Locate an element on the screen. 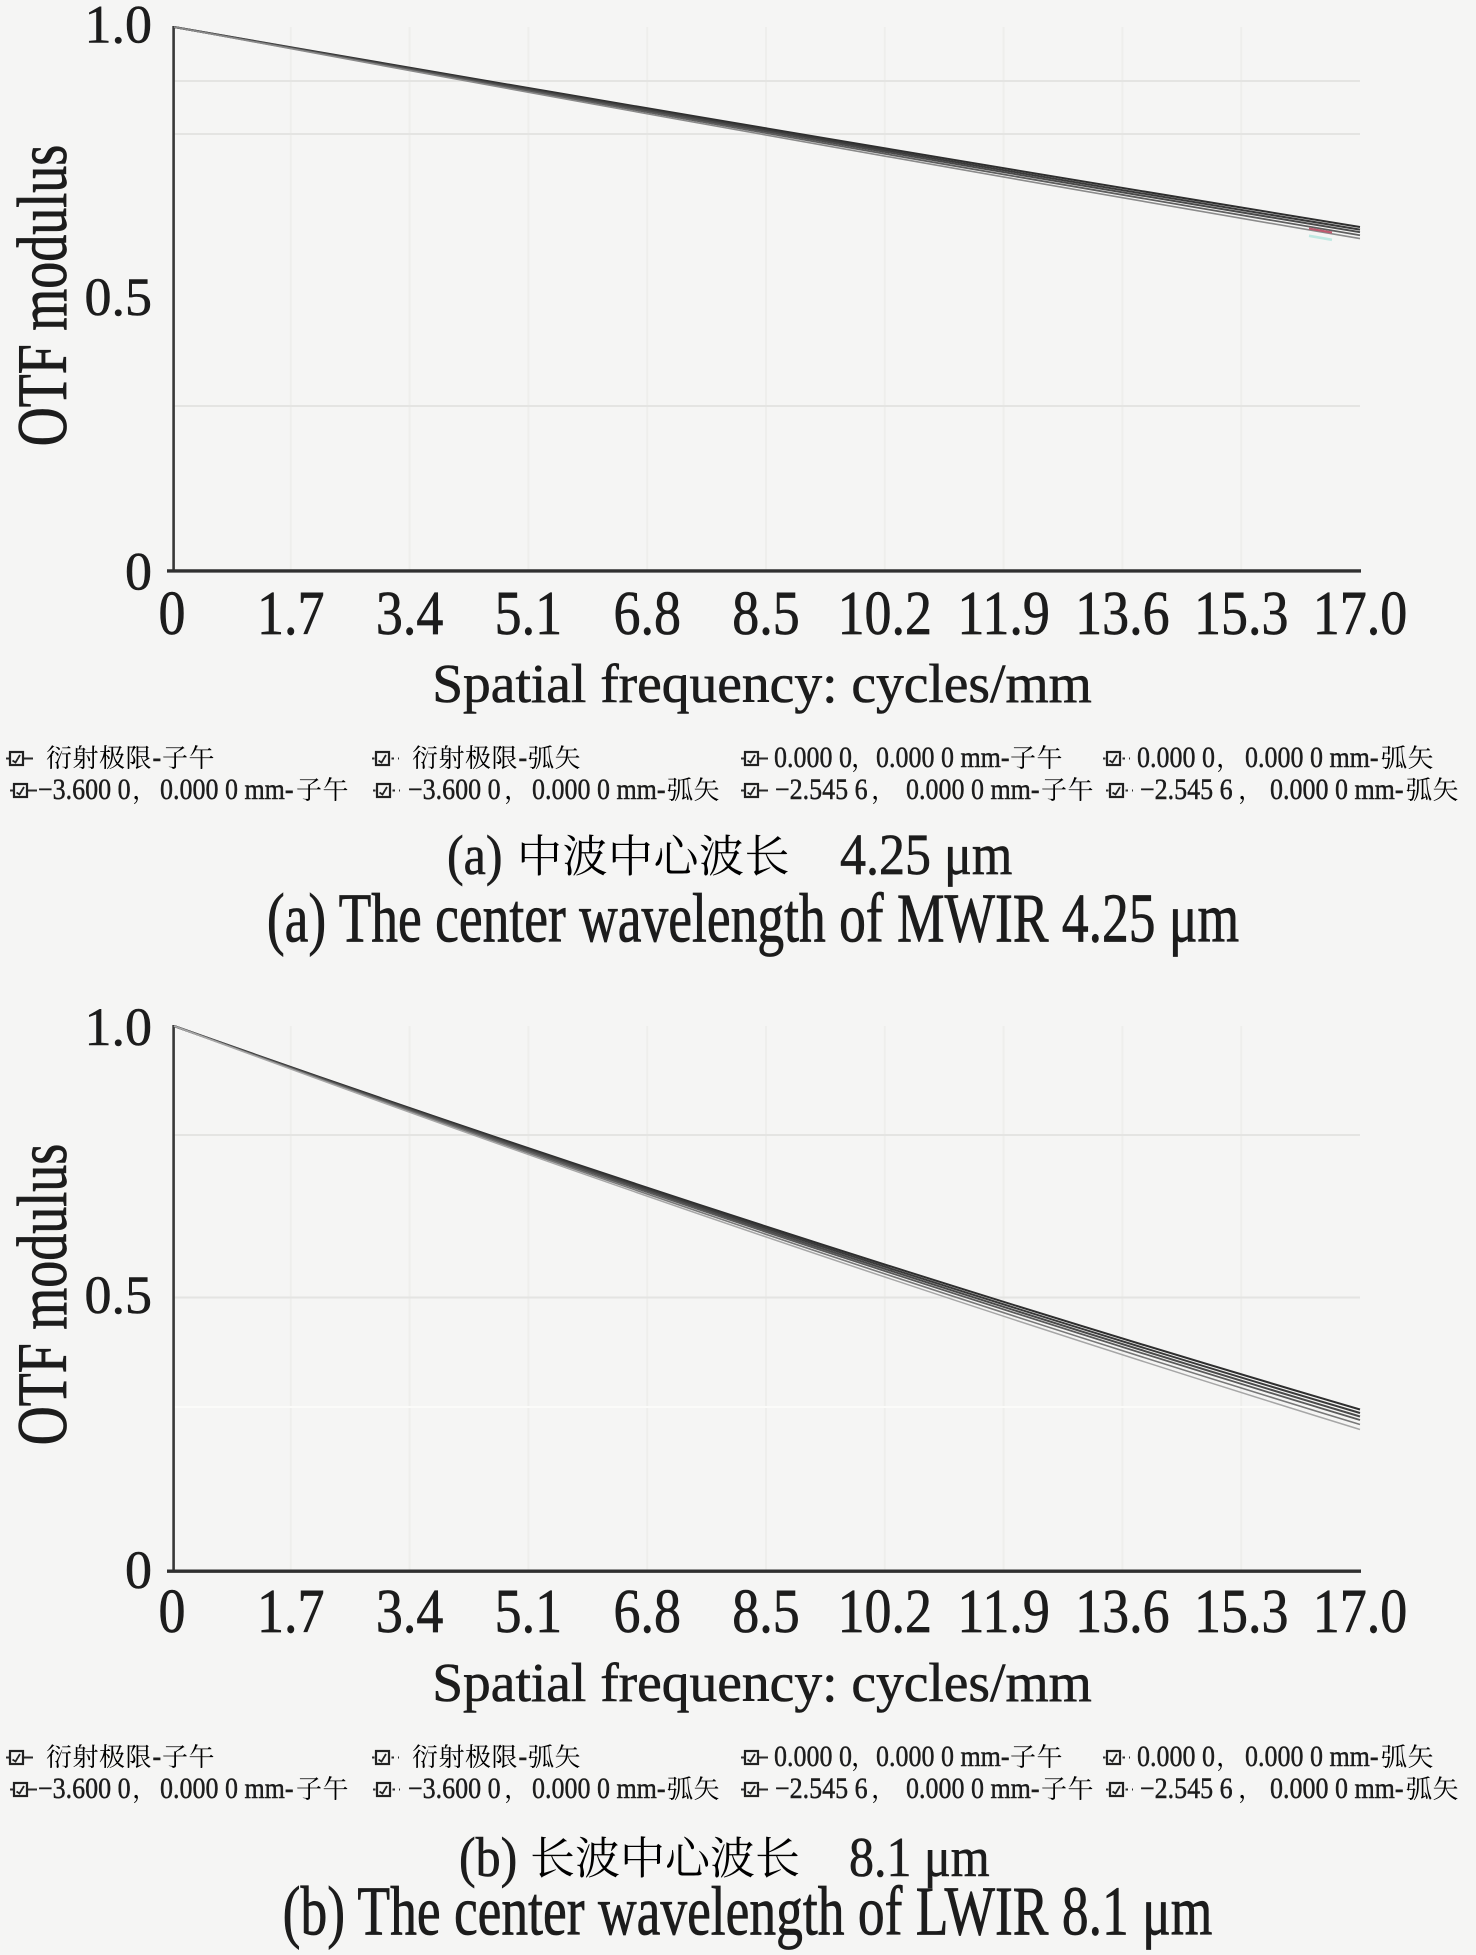 The height and width of the screenshot is (1955, 1476). svg-text: 4.25 μm is located at coordinates (926, 854).